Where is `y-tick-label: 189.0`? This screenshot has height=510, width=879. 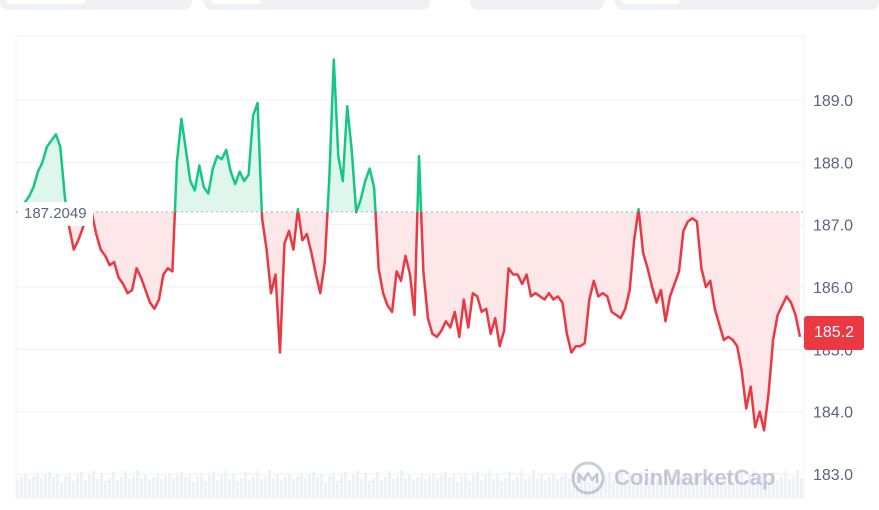 y-tick-label: 189.0 is located at coordinates (833, 101).